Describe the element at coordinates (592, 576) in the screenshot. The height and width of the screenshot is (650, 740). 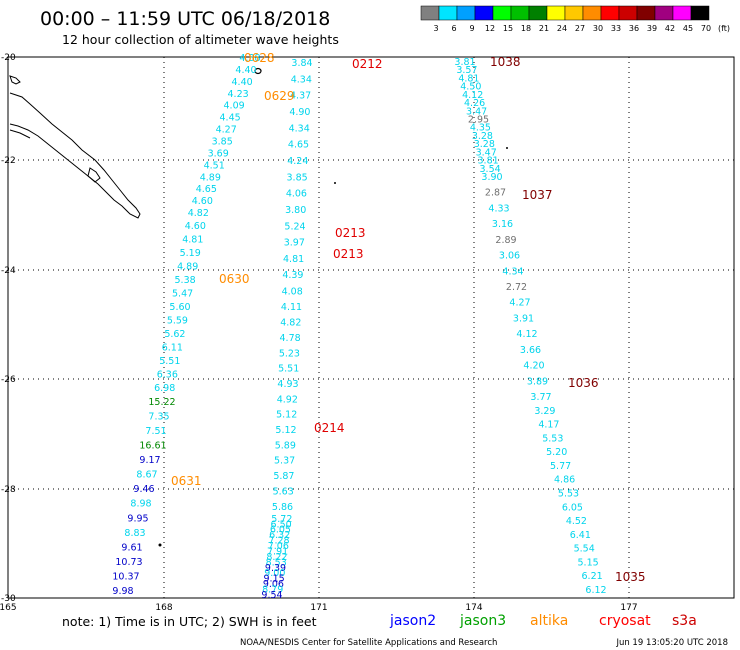
I see `wave-height-value: 6.21` at that location.